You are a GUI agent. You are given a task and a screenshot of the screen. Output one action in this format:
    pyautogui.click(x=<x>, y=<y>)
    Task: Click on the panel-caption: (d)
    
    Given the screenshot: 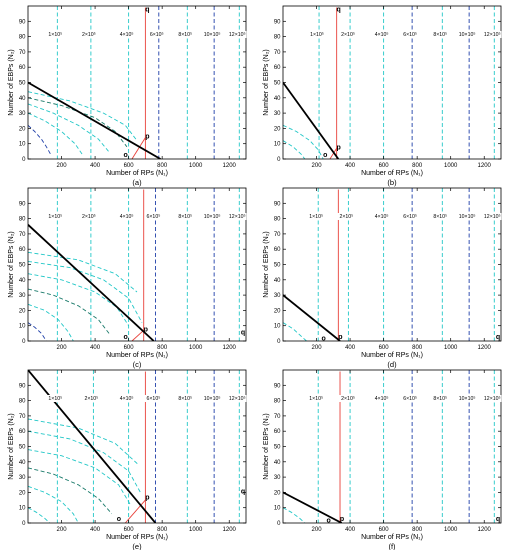 What is the action you would take?
    pyautogui.click(x=392, y=364)
    